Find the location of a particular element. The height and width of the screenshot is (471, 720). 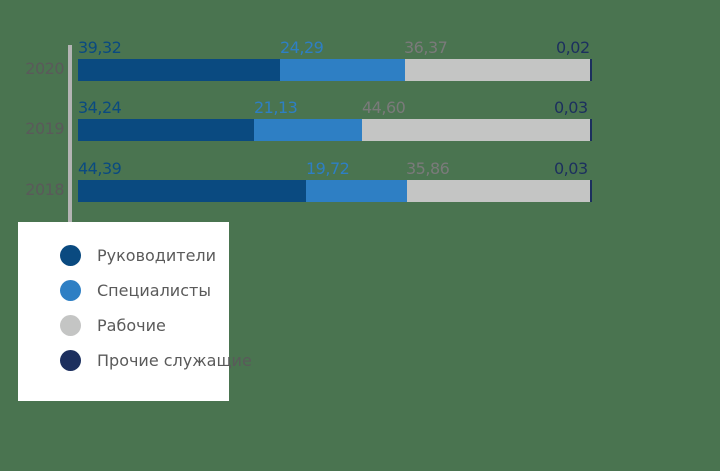

legend-item-managers: Руководители is located at coordinates (138, 255).